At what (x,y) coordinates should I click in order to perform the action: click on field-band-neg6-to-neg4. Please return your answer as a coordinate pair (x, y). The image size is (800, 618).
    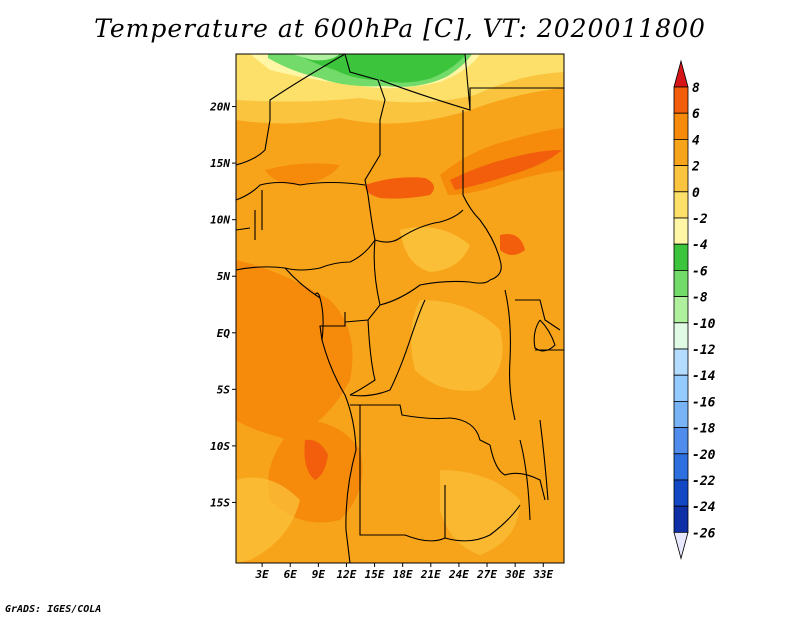
    Looking at the image, I should click on (383, 68).